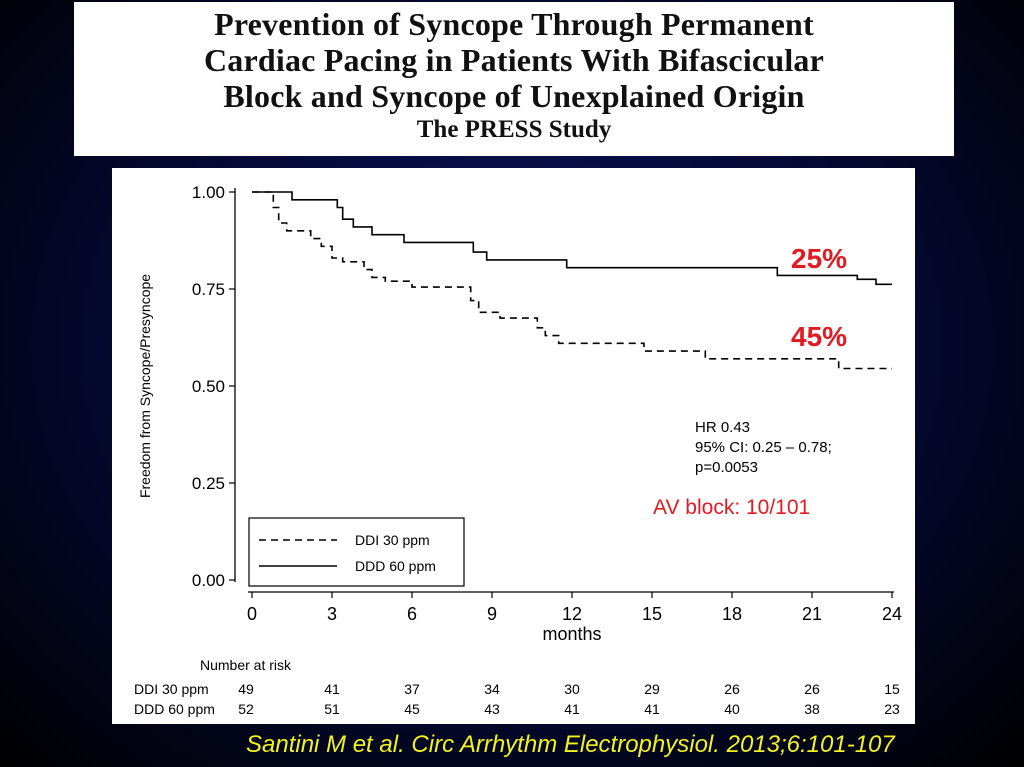 This screenshot has width=1024, height=767. What do you see at coordinates (252, 614) in the screenshot?
I see `x-tick-label: 0` at bounding box center [252, 614].